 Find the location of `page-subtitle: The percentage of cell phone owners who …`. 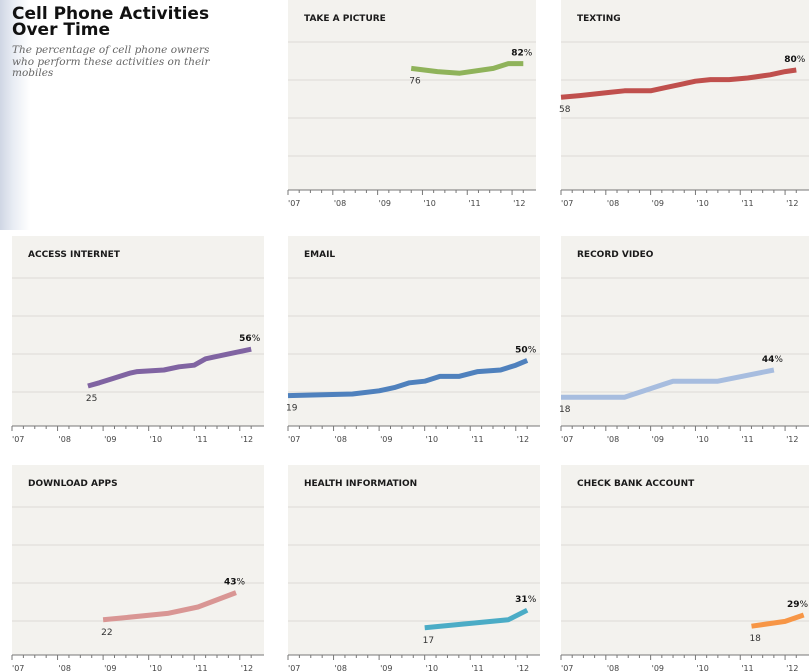

page-subtitle: The percentage of cell phone owners who … is located at coordinates (111, 61).